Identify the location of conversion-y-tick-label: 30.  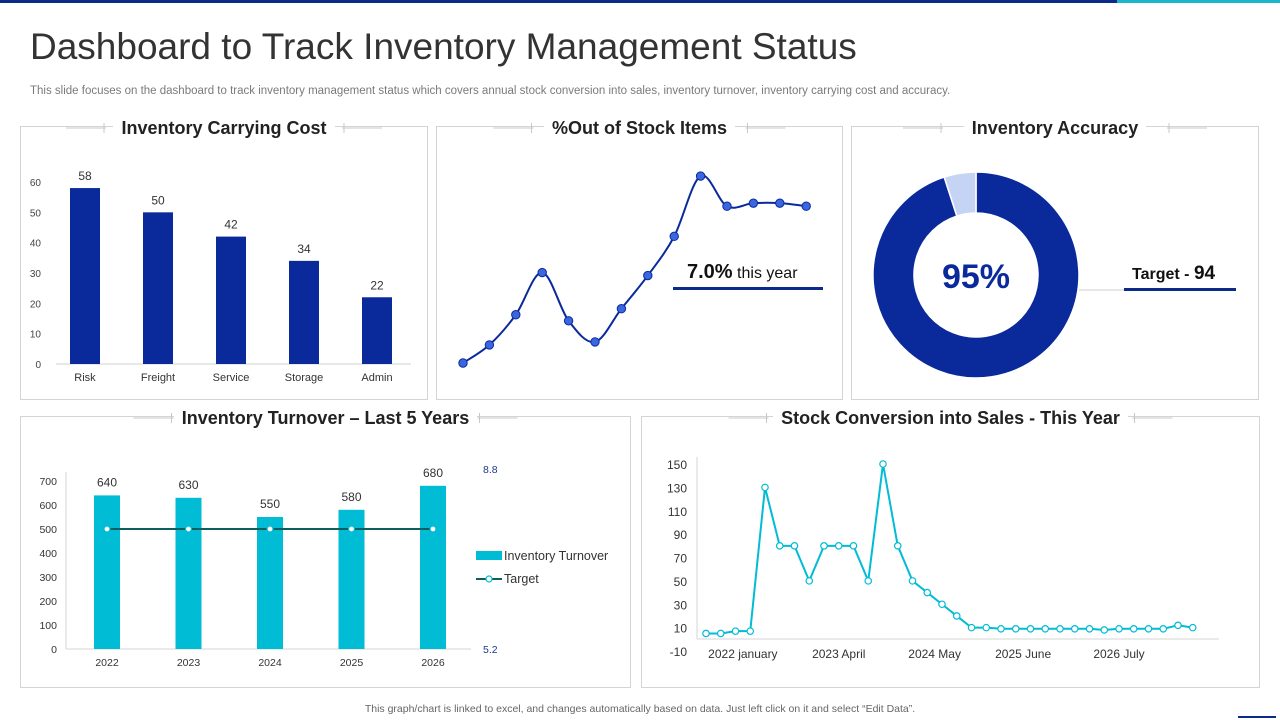
(681, 605).